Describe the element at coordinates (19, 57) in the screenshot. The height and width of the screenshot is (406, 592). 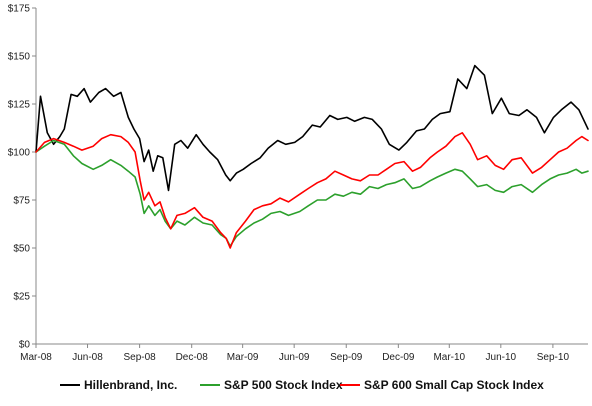
I see `y-tick-label: $150` at that location.